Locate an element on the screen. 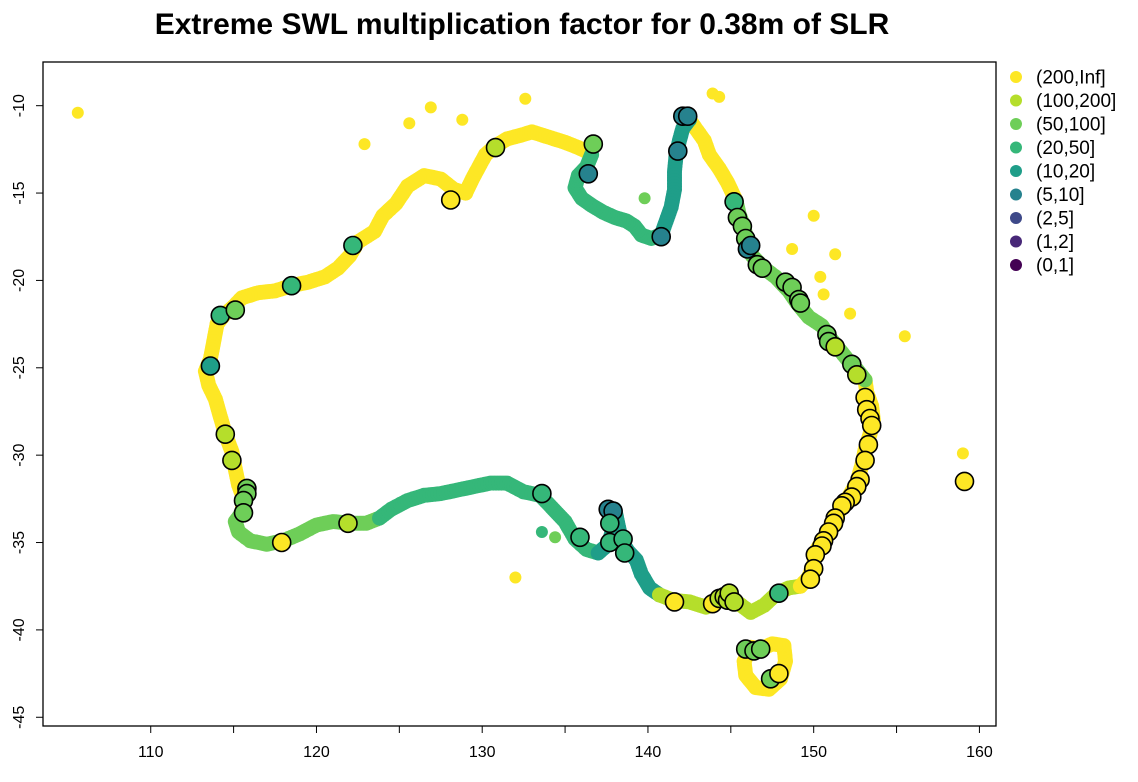 This screenshot has height=782, width=1138. legend-item: (100,200] is located at coordinates (1063, 101).